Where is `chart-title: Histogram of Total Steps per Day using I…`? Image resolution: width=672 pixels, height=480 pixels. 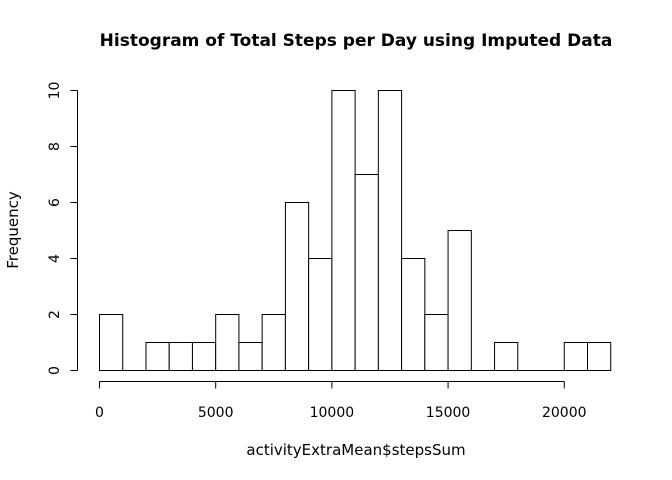
chart-title: Histogram of Total Steps per Day using I… is located at coordinates (356, 41).